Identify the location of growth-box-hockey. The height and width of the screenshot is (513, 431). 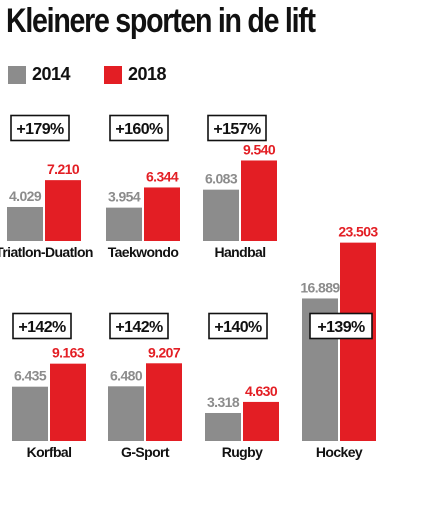
(341, 326).